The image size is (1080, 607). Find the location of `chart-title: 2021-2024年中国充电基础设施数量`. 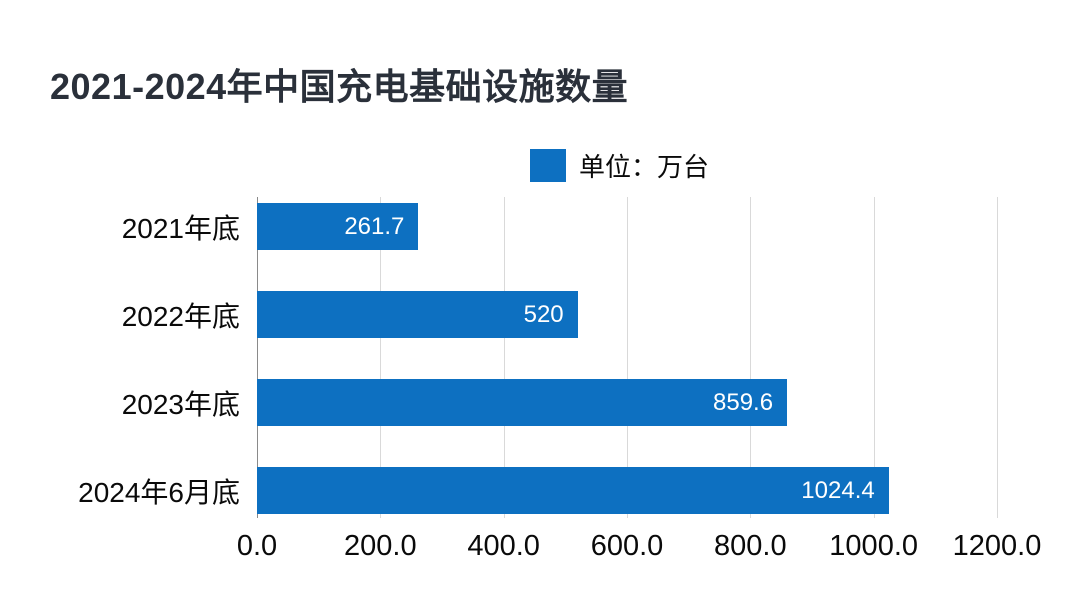

chart-title: 2021-2024年中国充电基础设施数量 is located at coordinates (339, 86).